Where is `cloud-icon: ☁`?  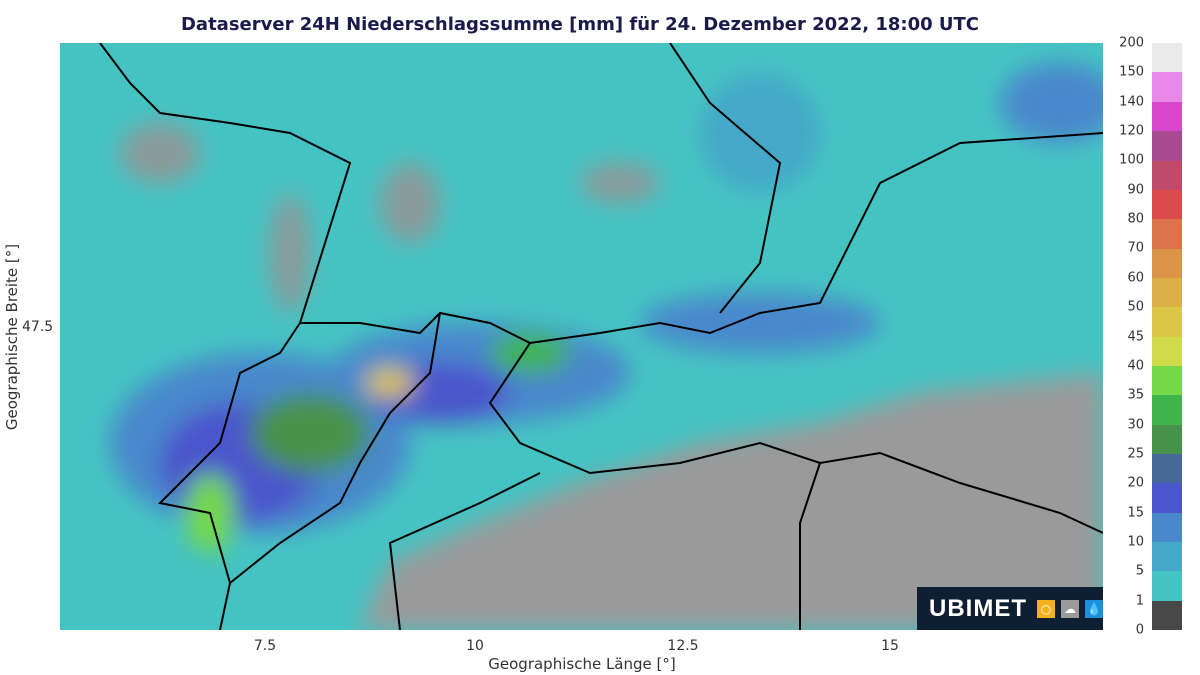 cloud-icon: ☁ is located at coordinates (1070, 608).